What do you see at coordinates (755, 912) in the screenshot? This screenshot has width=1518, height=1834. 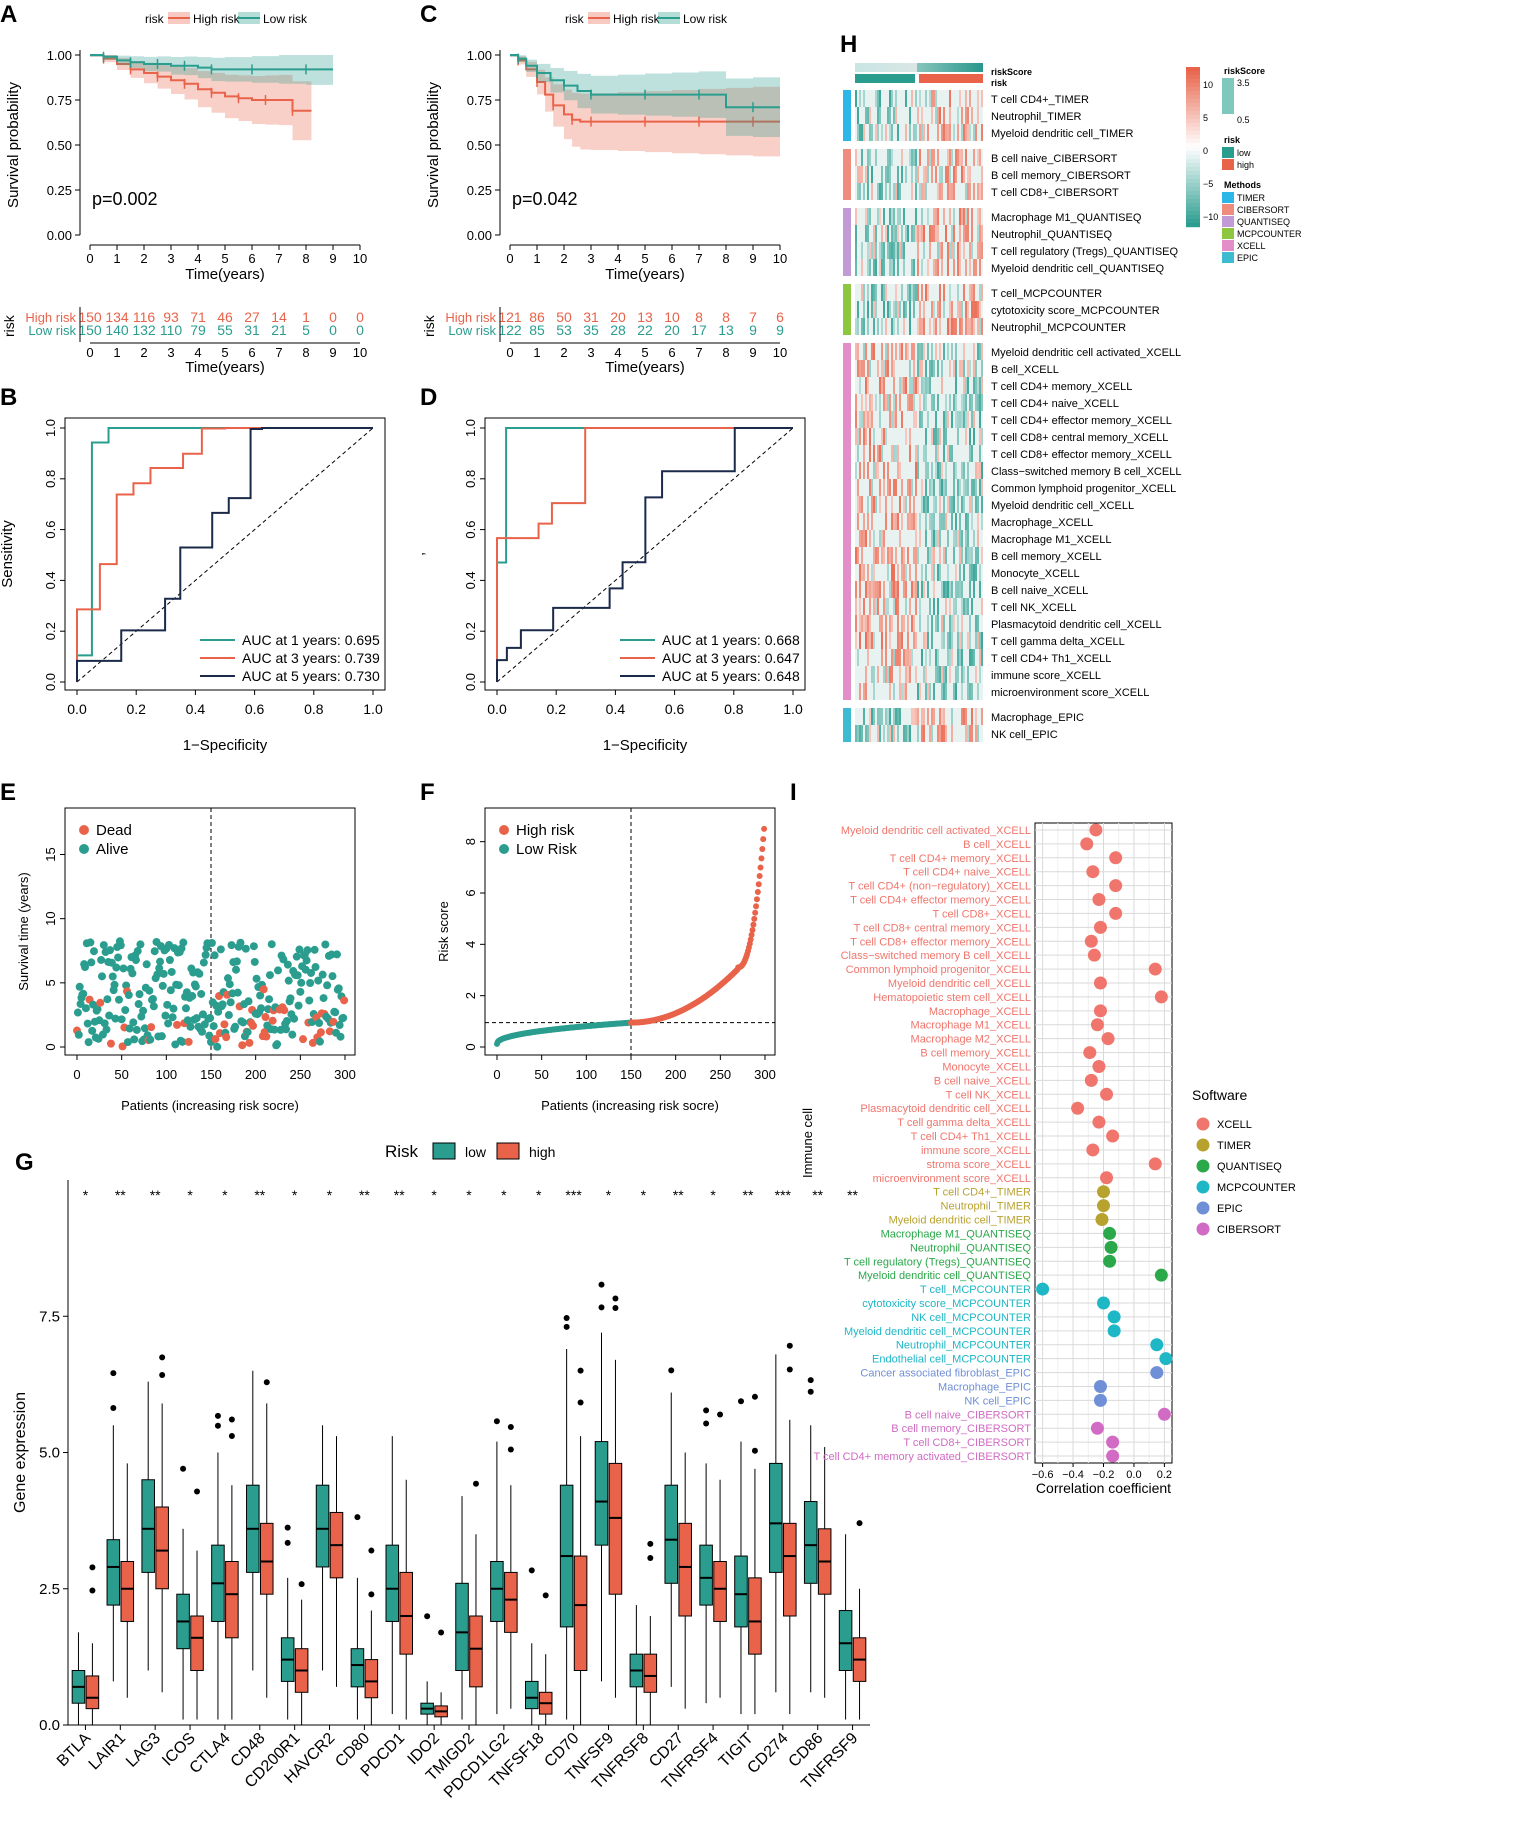 I see `high-risk-point` at bounding box center [755, 912].